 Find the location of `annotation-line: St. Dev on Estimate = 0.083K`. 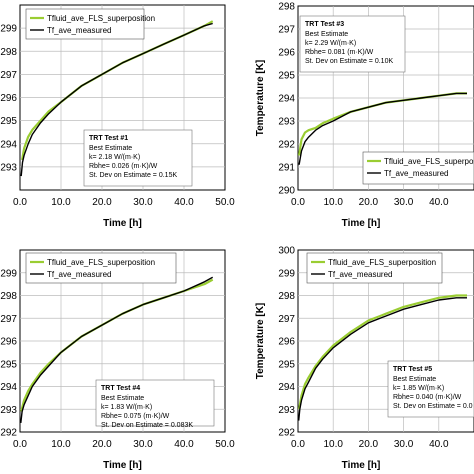

annotation-line: St. Dev on Estimate = 0.083K is located at coordinates (147, 425).